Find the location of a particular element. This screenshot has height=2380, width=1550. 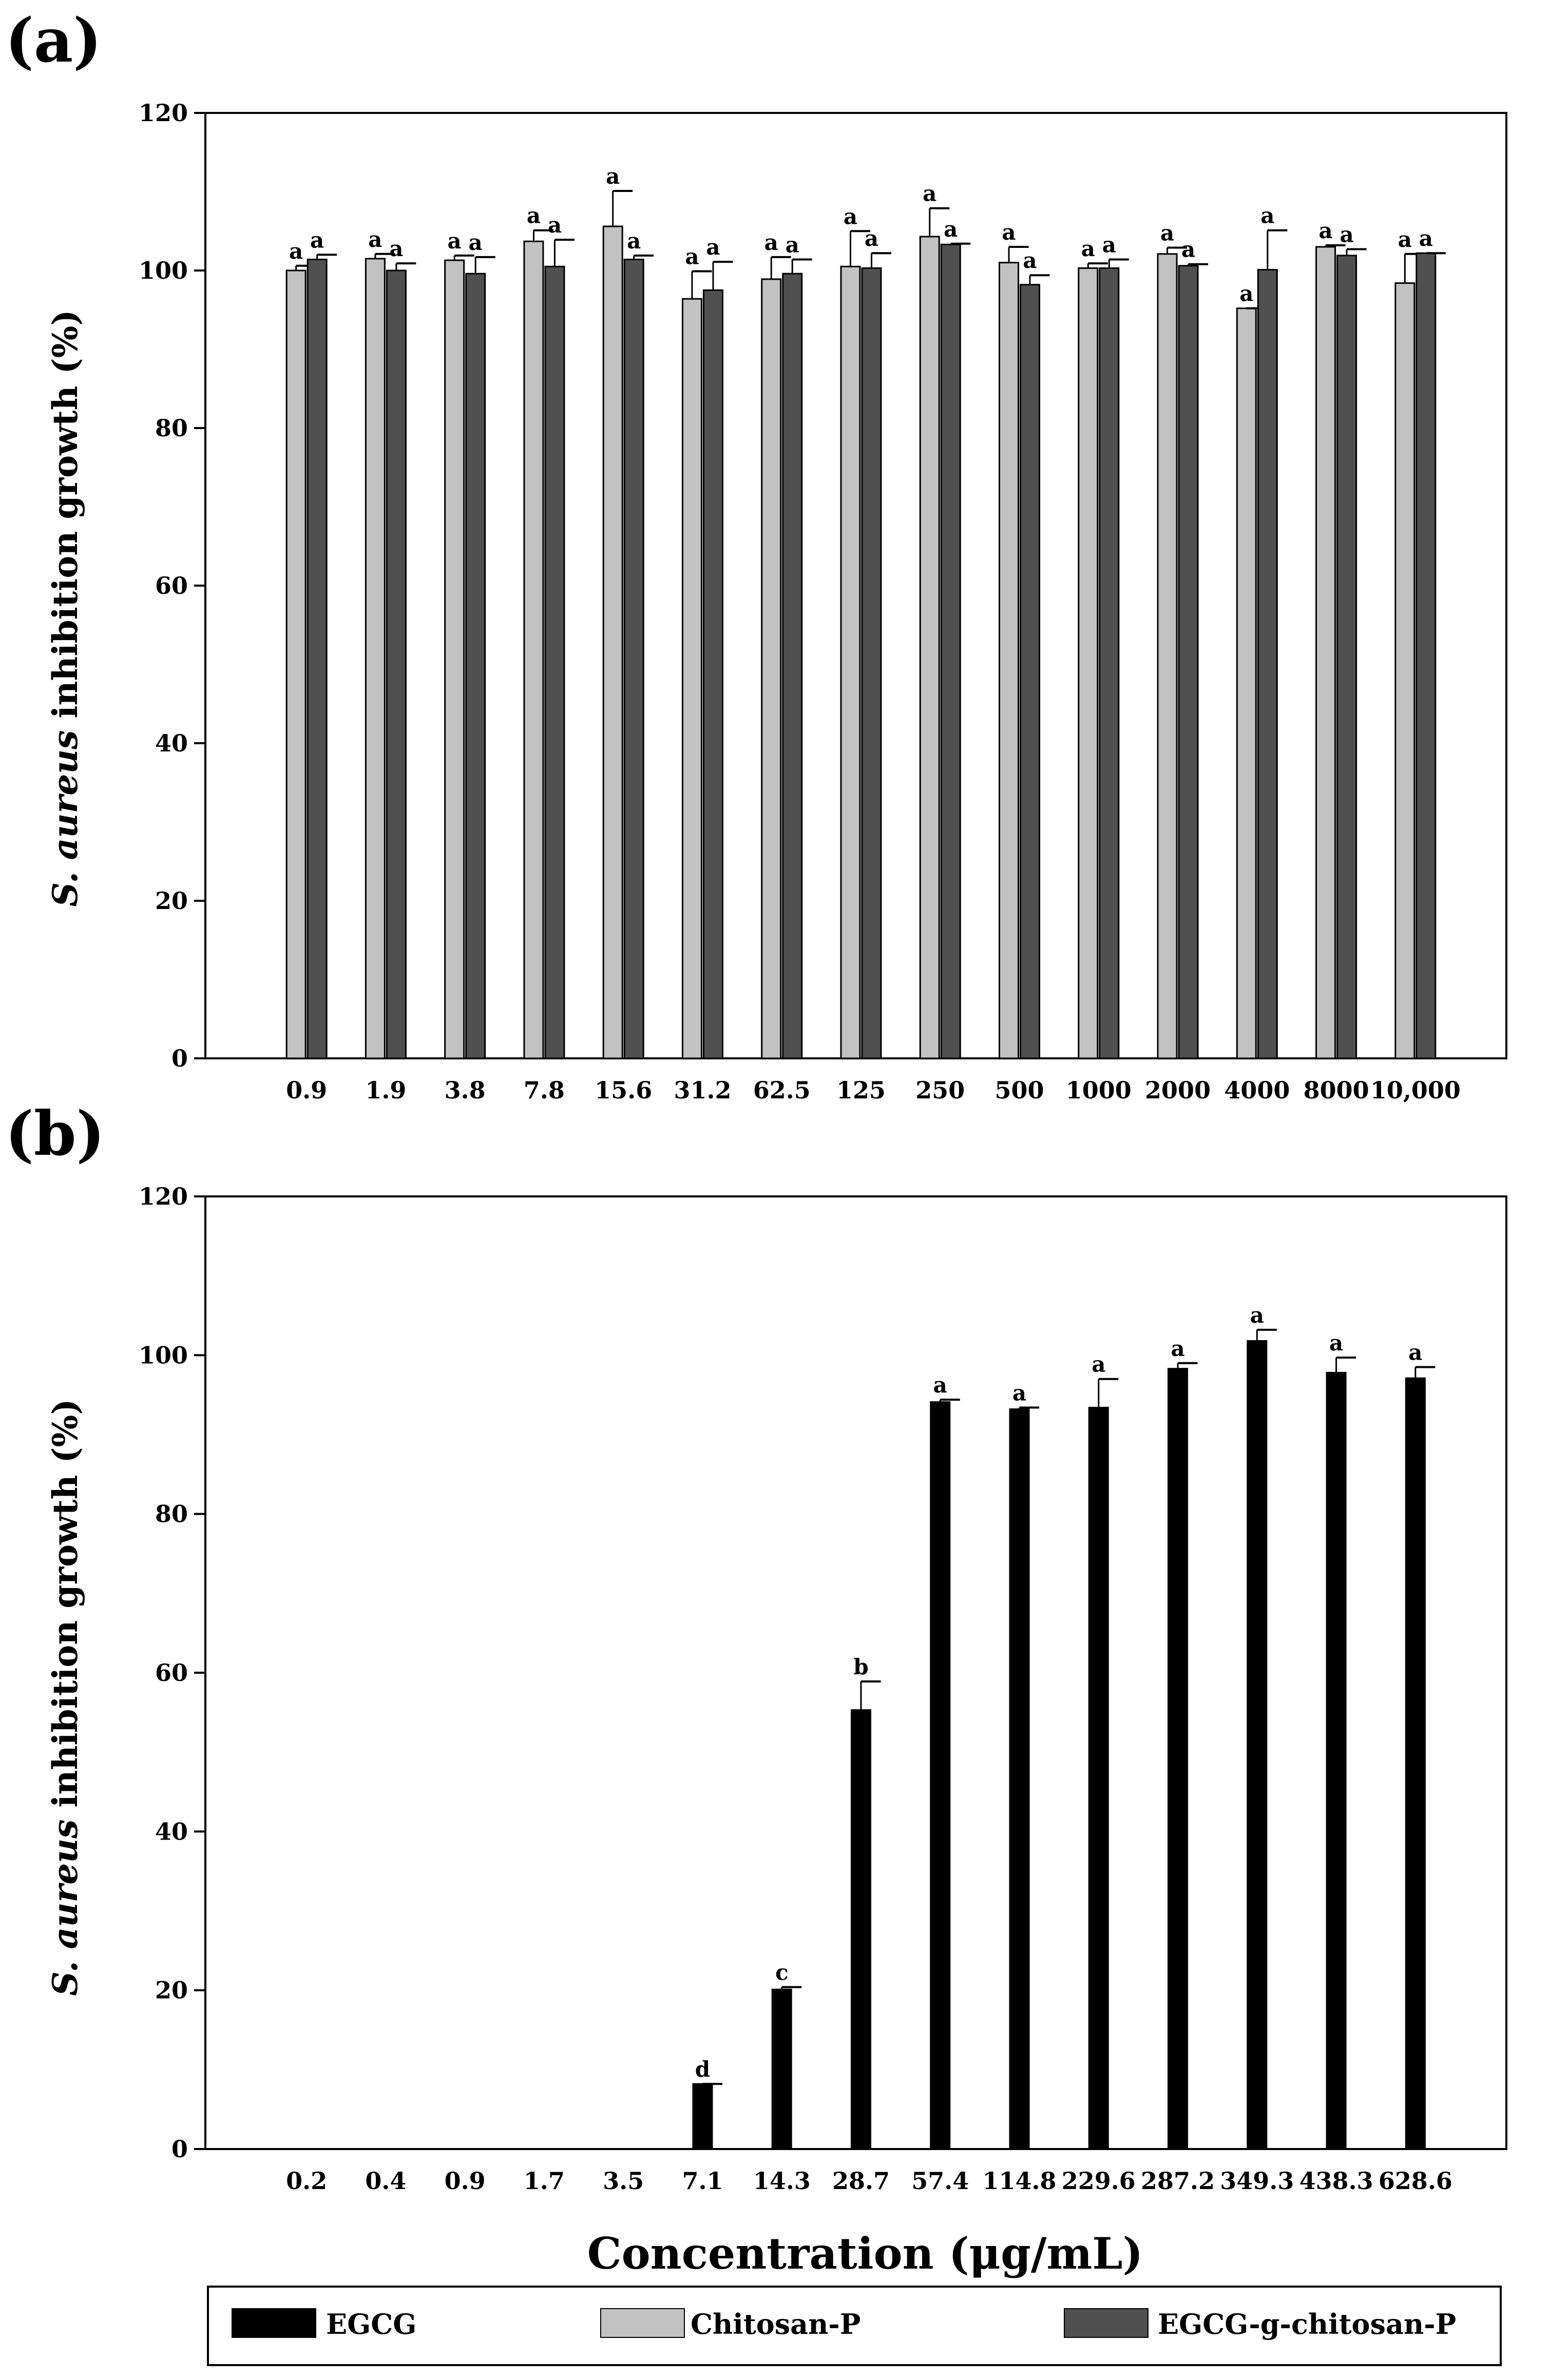

significance-label: d is located at coordinates (702, 2069).